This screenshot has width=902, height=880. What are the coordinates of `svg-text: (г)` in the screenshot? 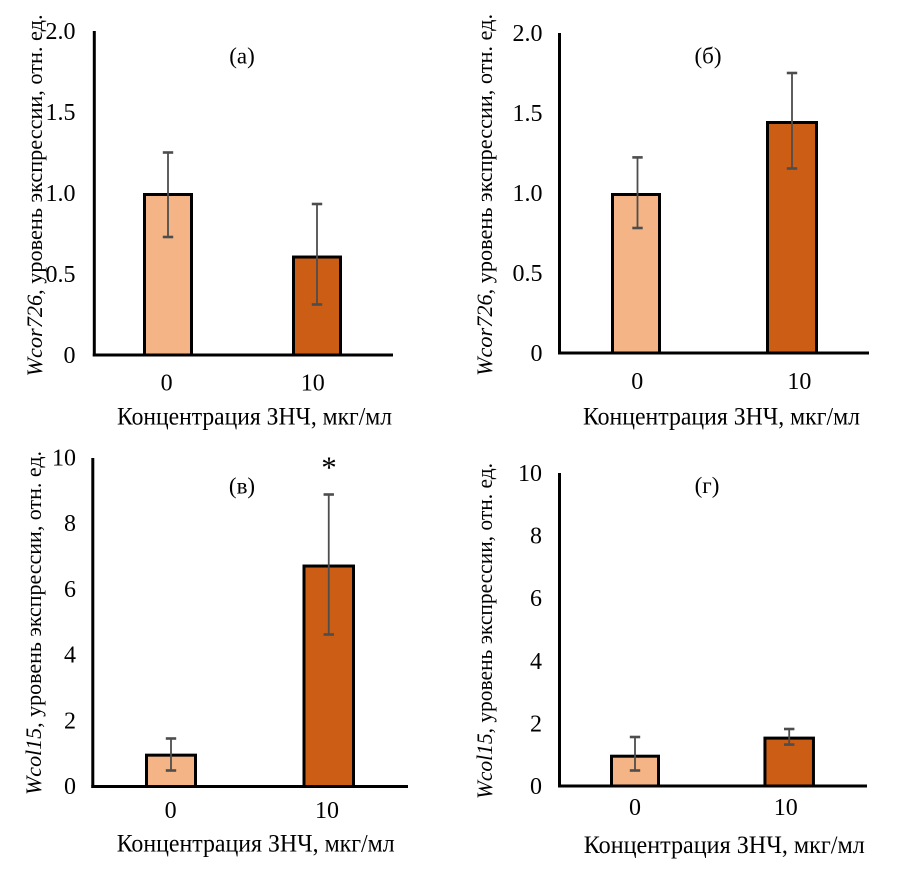 It's located at (707, 485).